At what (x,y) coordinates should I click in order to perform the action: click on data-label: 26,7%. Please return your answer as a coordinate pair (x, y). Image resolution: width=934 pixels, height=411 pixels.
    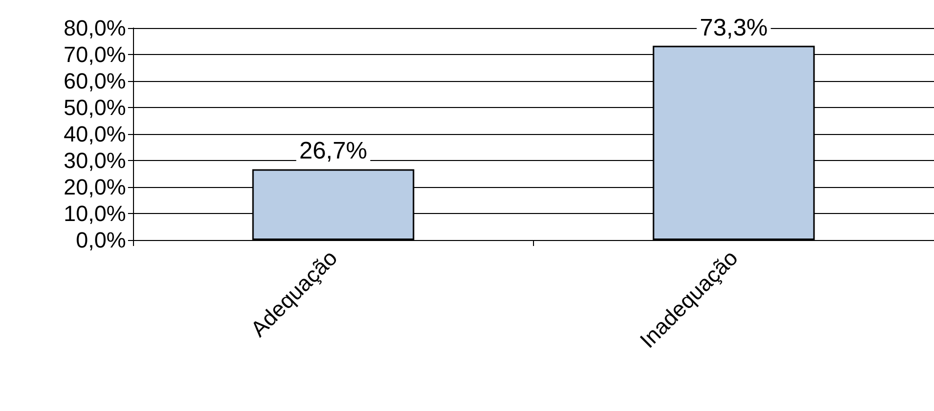
    Looking at the image, I should click on (333, 151).